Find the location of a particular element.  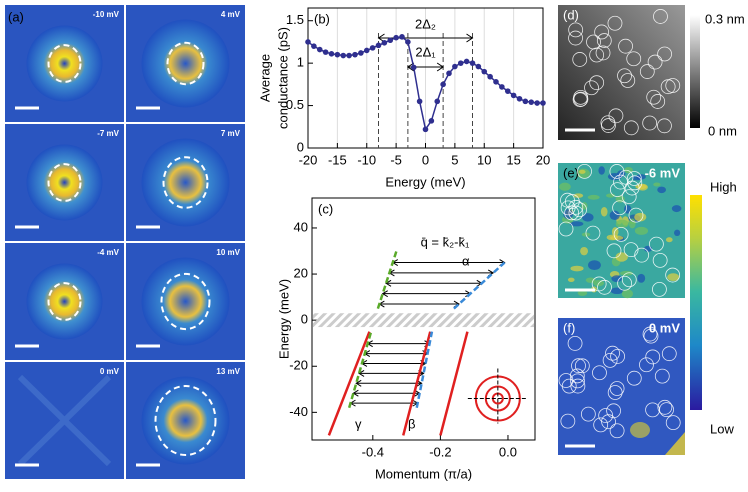

map-image is located at coordinates (621, 386).